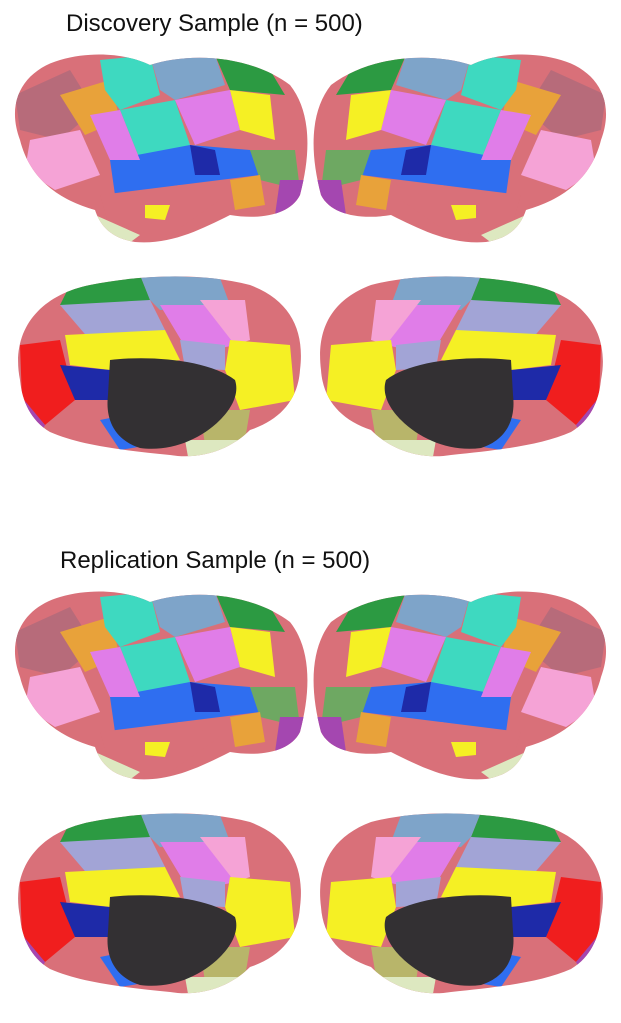  What do you see at coordinates (460, 148) in the screenshot?
I see `discovery-right-lateral-surface` at bounding box center [460, 148].